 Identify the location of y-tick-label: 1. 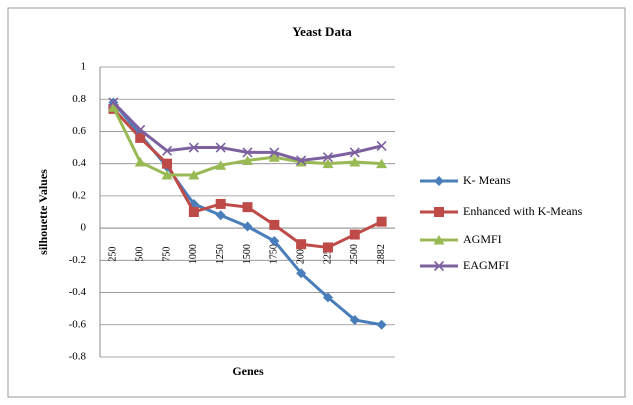
(84, 67).